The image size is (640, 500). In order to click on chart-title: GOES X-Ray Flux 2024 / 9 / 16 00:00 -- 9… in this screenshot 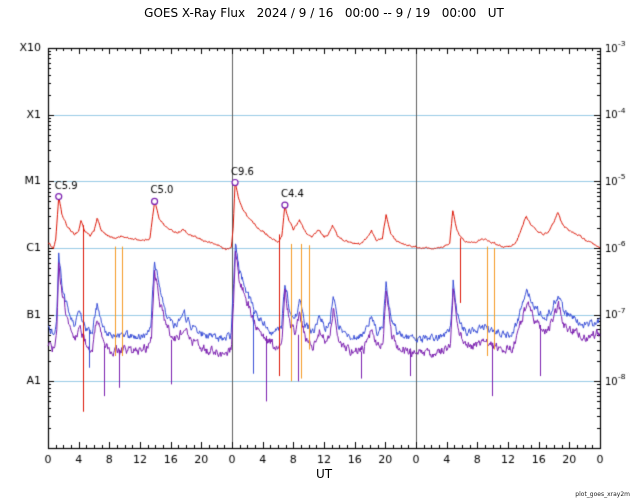, I will do `click(324, 13)`.